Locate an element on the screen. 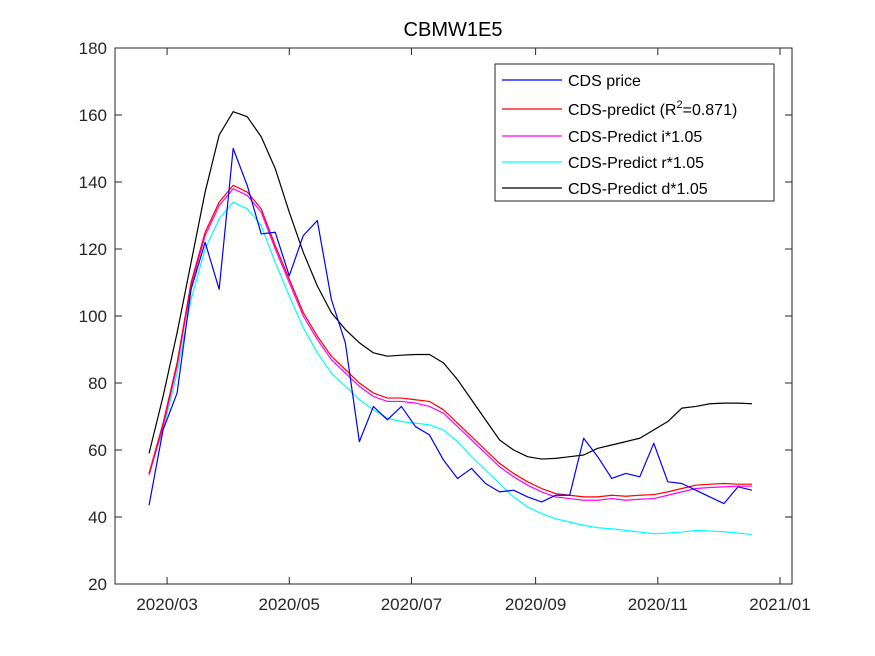 The image size is (875, 656). x-tick-label: 2020/07 is located at coordinates (411, 604).